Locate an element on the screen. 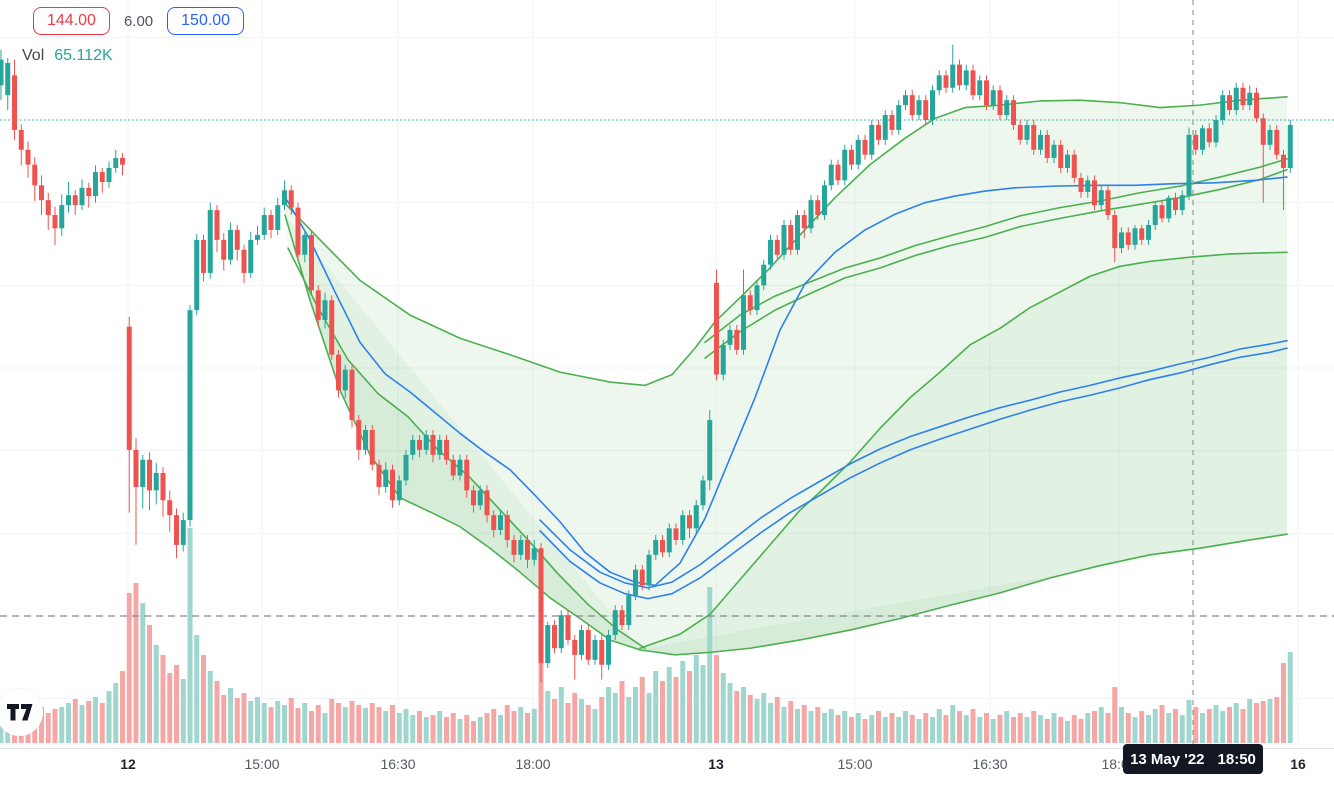 The image size is (1334, 785). tradingview-logo is located at coordinates (21, 712).